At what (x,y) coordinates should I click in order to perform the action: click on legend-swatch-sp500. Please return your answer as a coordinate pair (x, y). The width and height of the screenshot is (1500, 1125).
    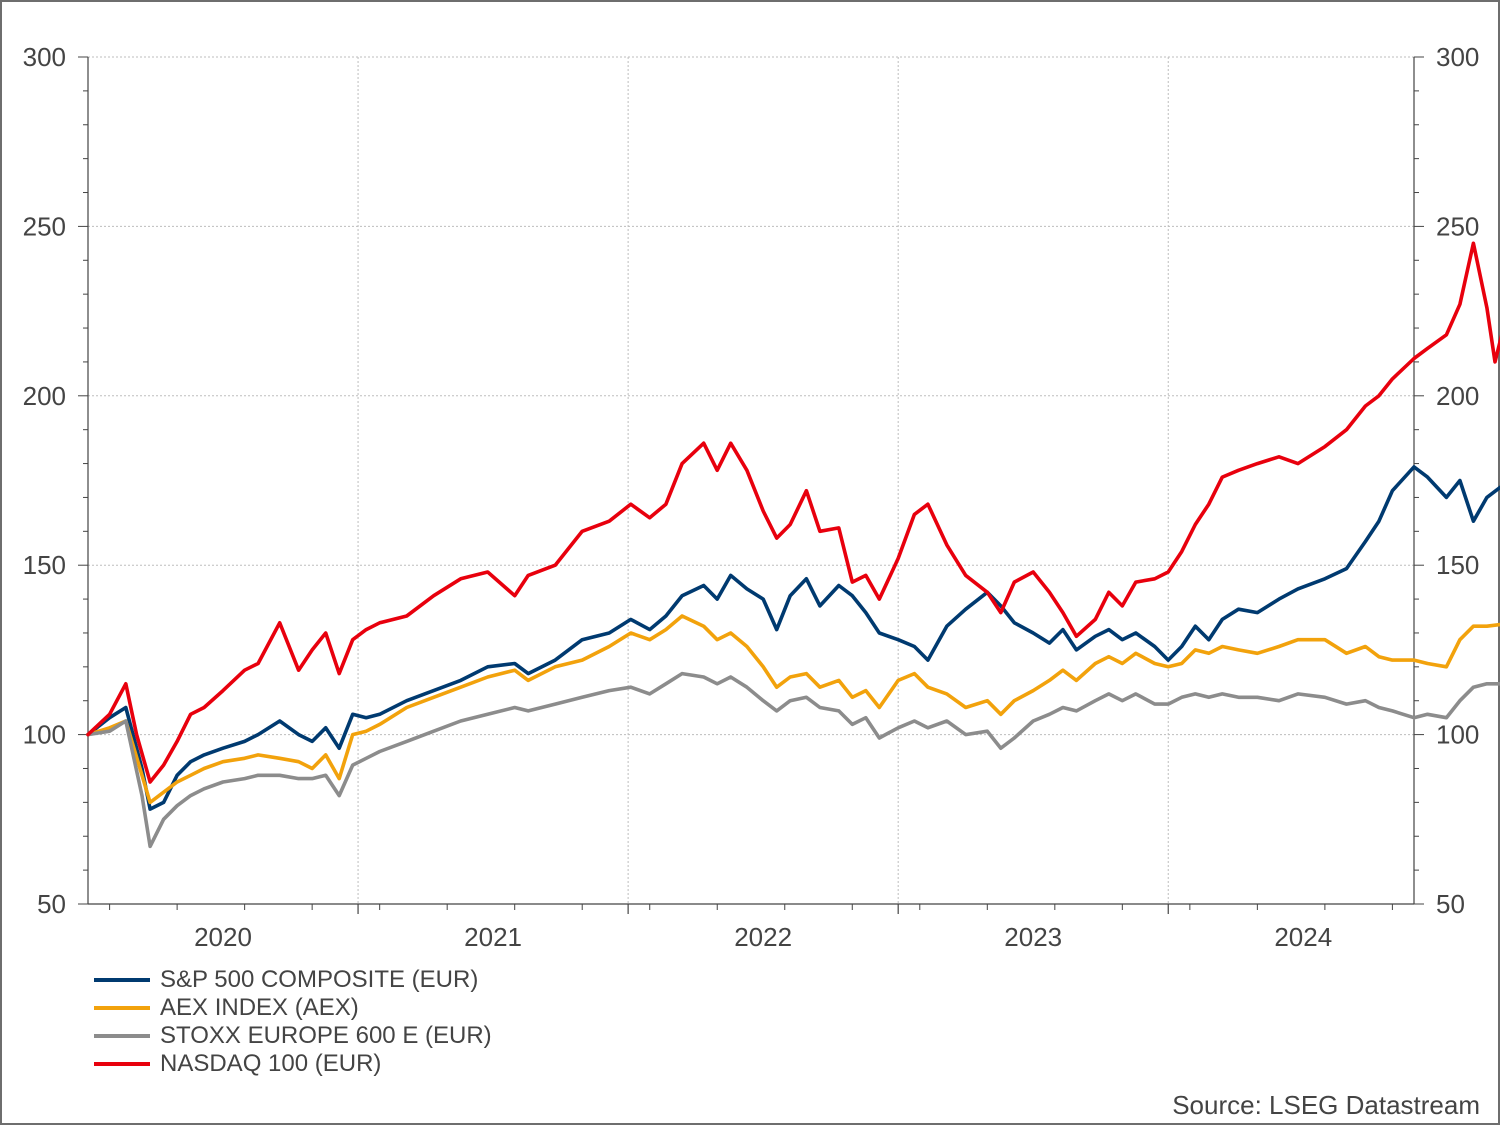
    Looking at the image, I should click on (122, 980).